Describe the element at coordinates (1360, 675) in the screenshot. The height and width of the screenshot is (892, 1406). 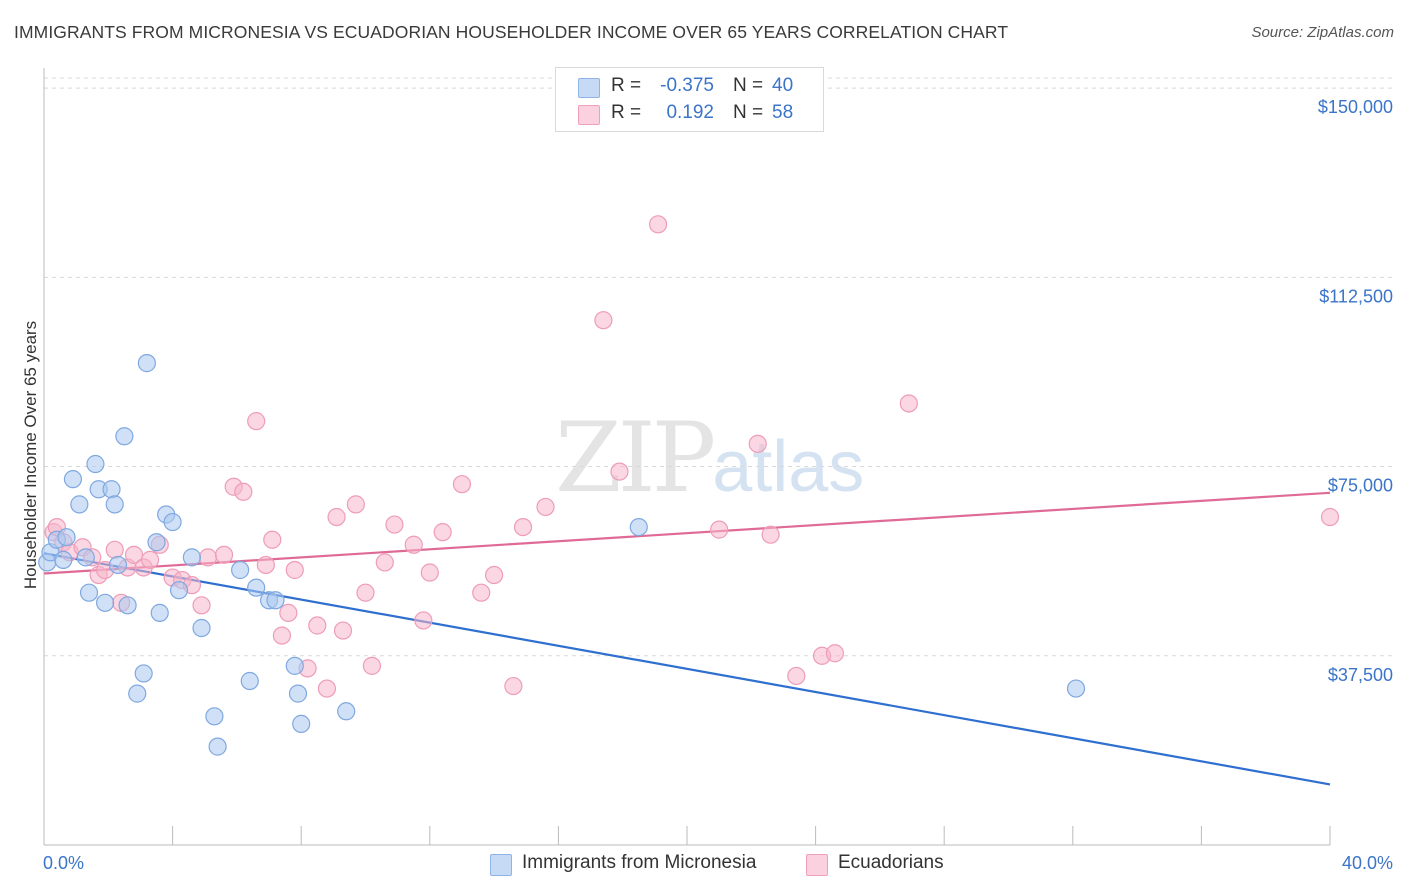
I see `y-tick-label: $37,500` at that location.